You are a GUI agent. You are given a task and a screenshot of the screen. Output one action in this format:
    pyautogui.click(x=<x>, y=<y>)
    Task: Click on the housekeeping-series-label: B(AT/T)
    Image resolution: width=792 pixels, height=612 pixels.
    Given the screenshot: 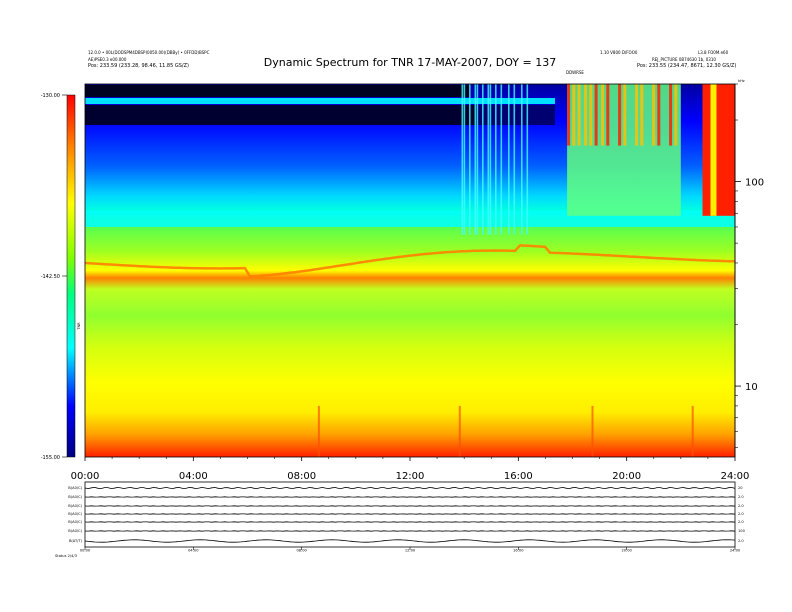 What is the action you would take?
    pyautogui.click(x=76, y=541)
    